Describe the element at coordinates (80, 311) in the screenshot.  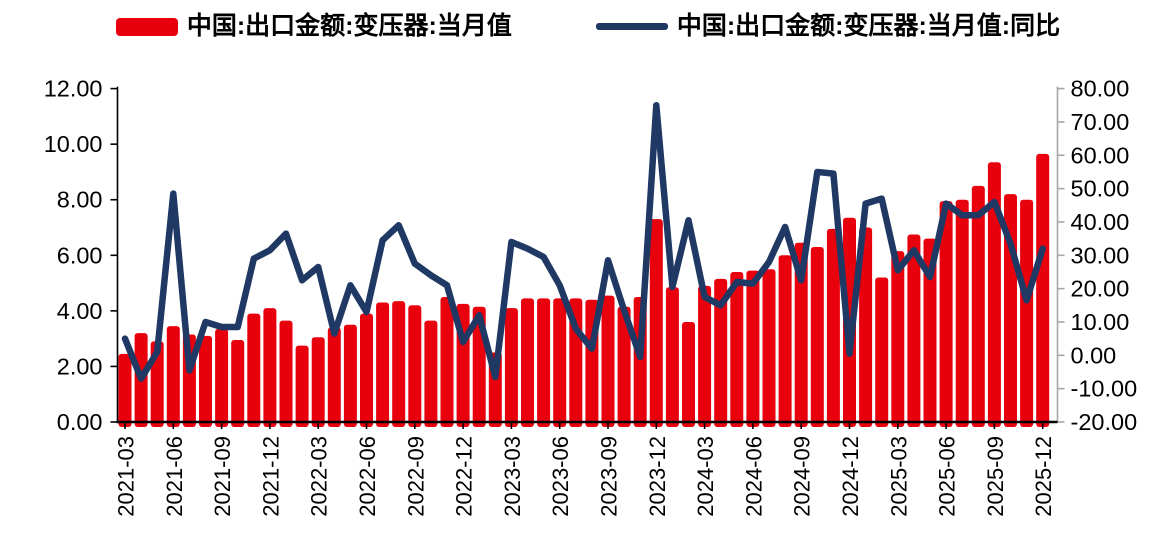
I see `left-axis-label: 4.00` at that location.